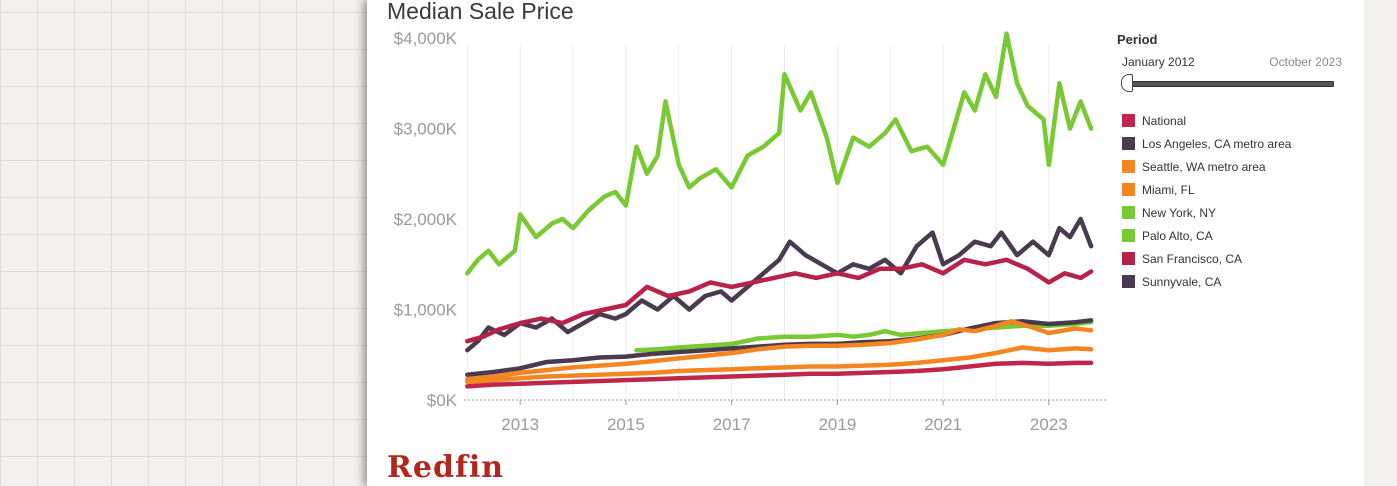 The image size is (1397, 486). Describe the element at coordinates (1234, 235) in the screenshot. I see `legend-item: Palo Alto, CA` at that location.